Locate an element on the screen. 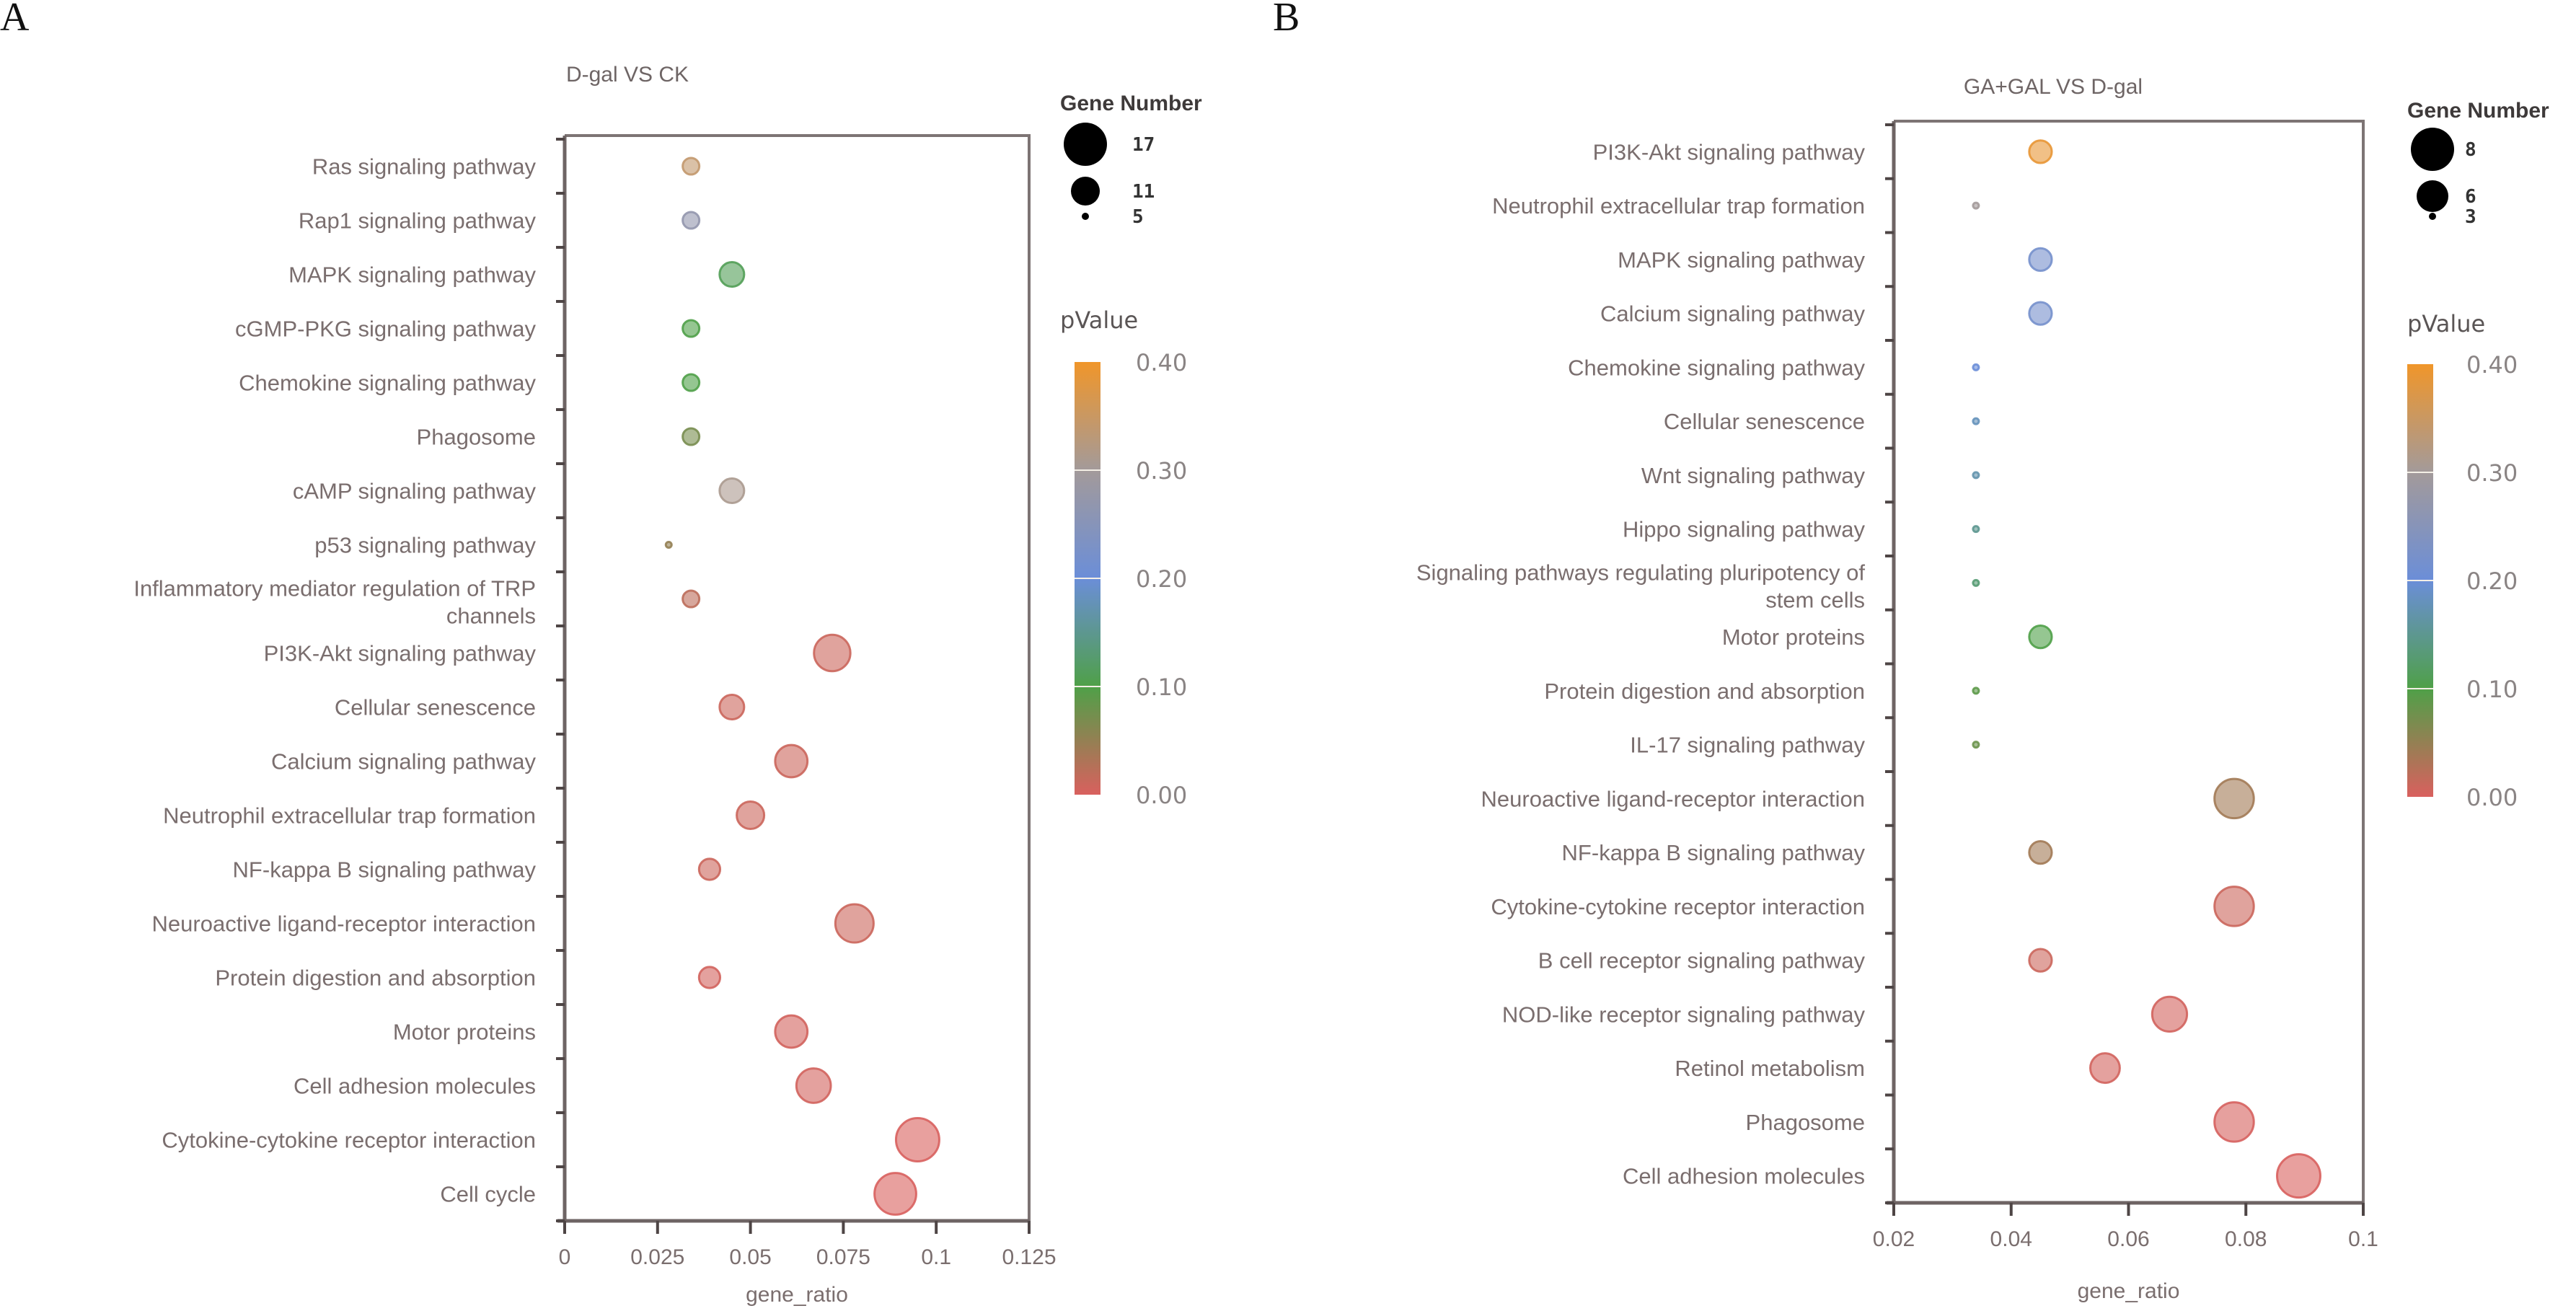 The image size is (2576, 1311). y-tick-label: Retinol metabolism is located at coordinates (1770, 1068).